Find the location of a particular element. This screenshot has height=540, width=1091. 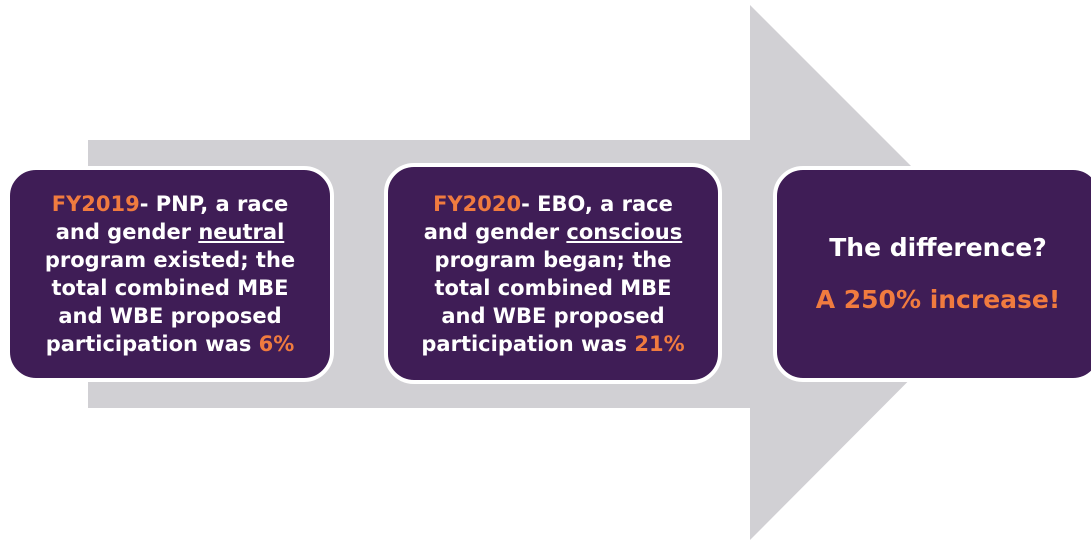

text-line: participation was 21% is located at coordinates (552, 344).